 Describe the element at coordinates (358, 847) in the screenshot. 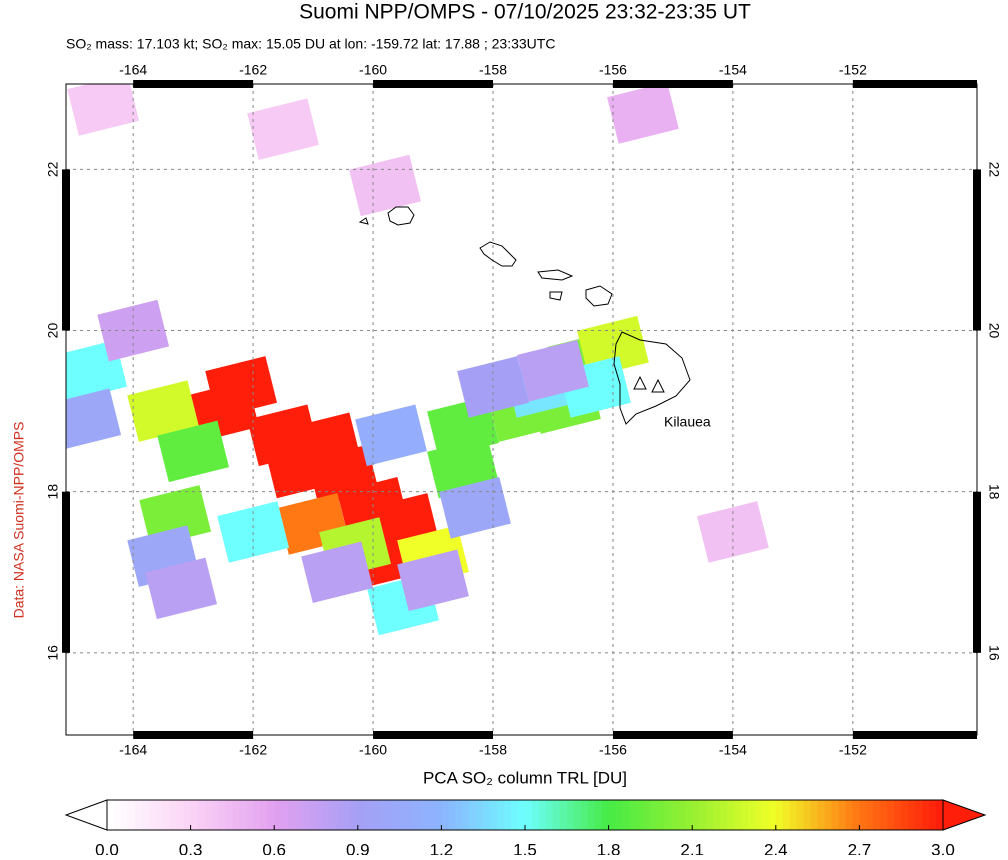

I see `colorbar-tick-label: 0.9` at that location.